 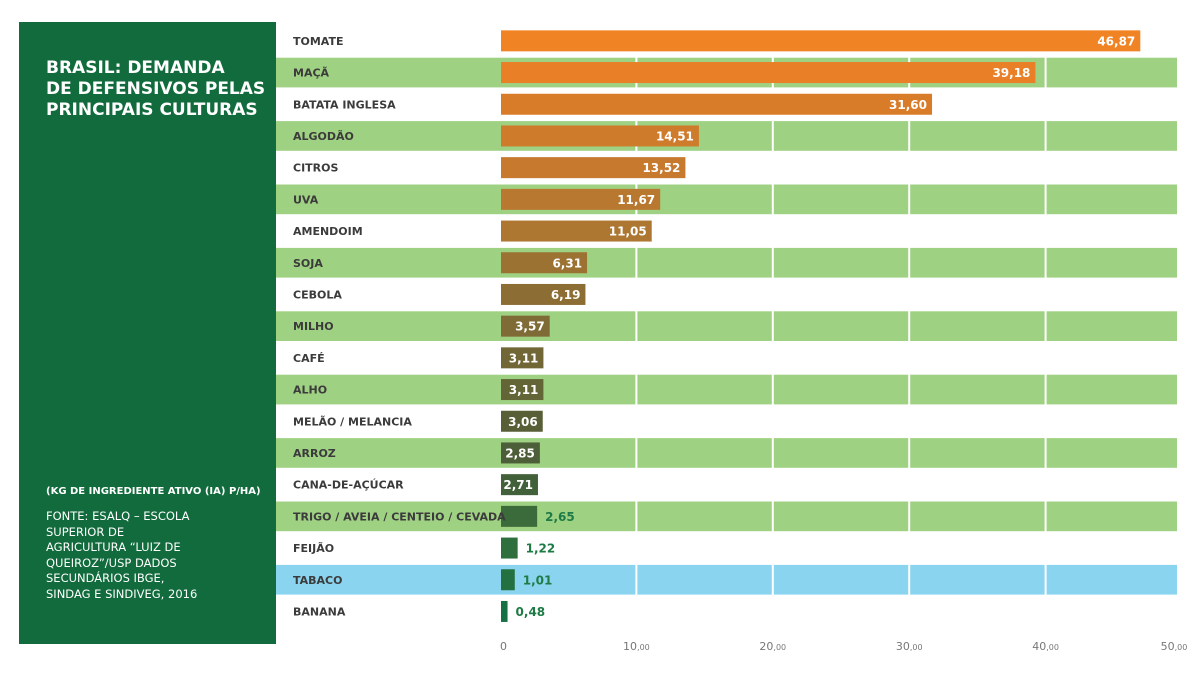 I want to click on category-label: TABACO, so click(x=317, y=580).